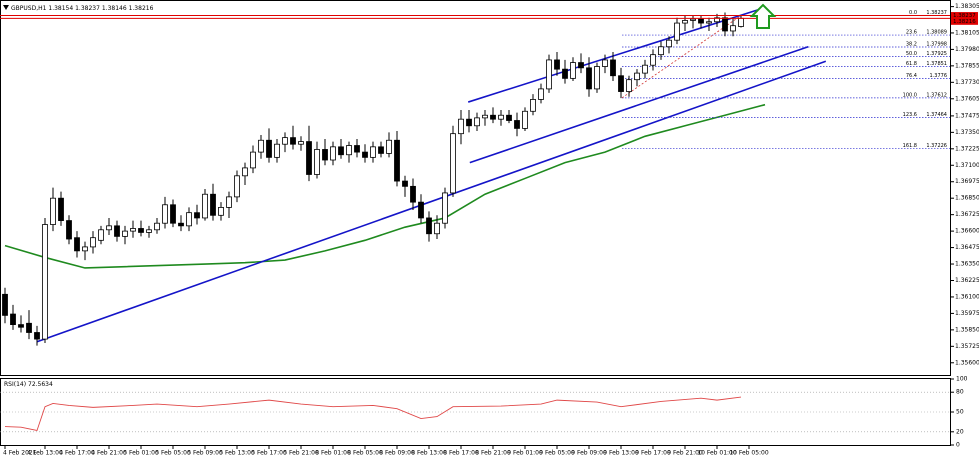  Describe the element at coordinates (967, 49) in the screenshot. I see `y-tick-label: 1.37980` at that location.